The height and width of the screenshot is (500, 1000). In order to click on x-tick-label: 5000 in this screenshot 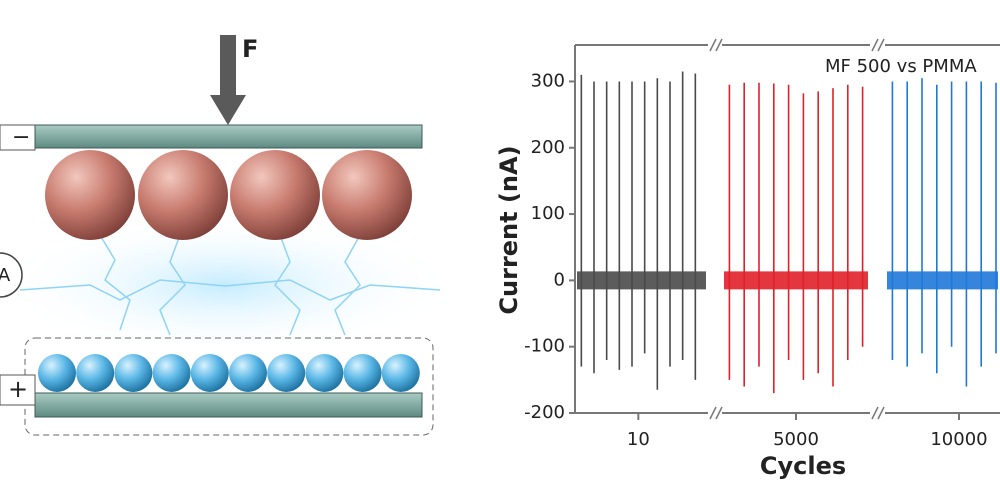, I will do `click(796, 439)`.